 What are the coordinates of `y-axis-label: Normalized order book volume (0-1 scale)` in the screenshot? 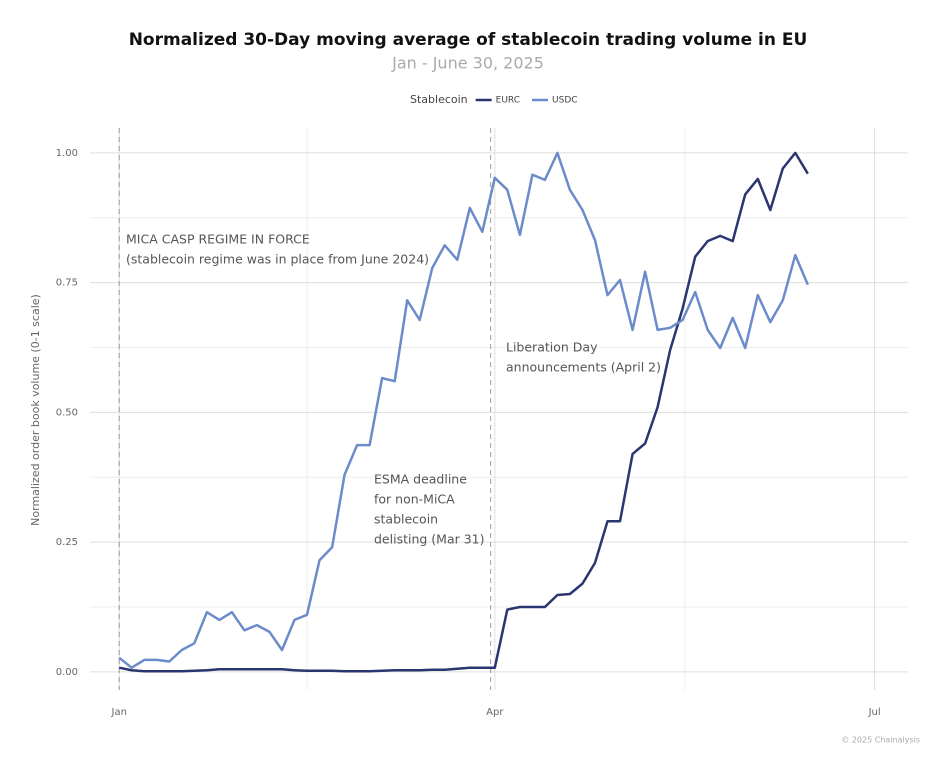 It's located at (35, 410).